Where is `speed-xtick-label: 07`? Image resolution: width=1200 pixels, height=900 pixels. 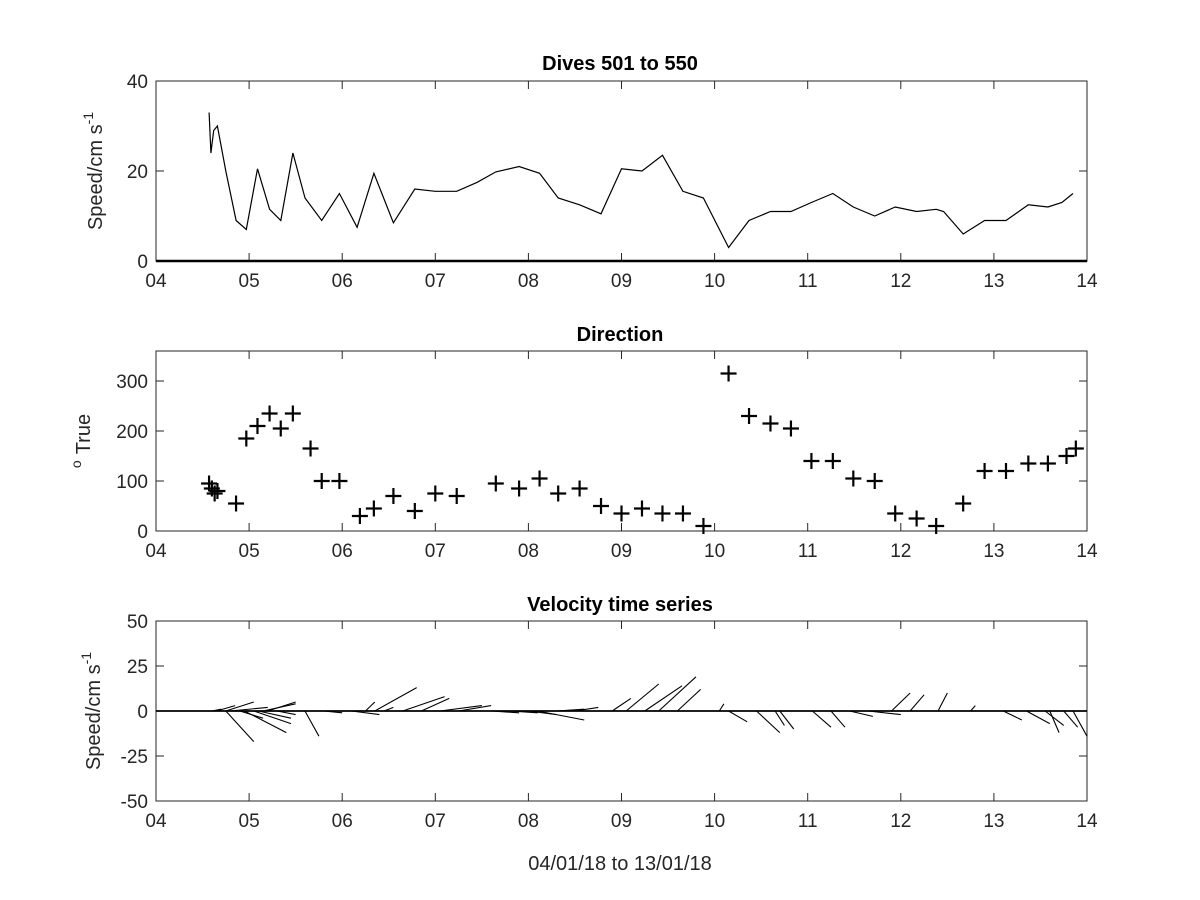
speed-xtick-label: 07 is located at coordinates (435, 281).